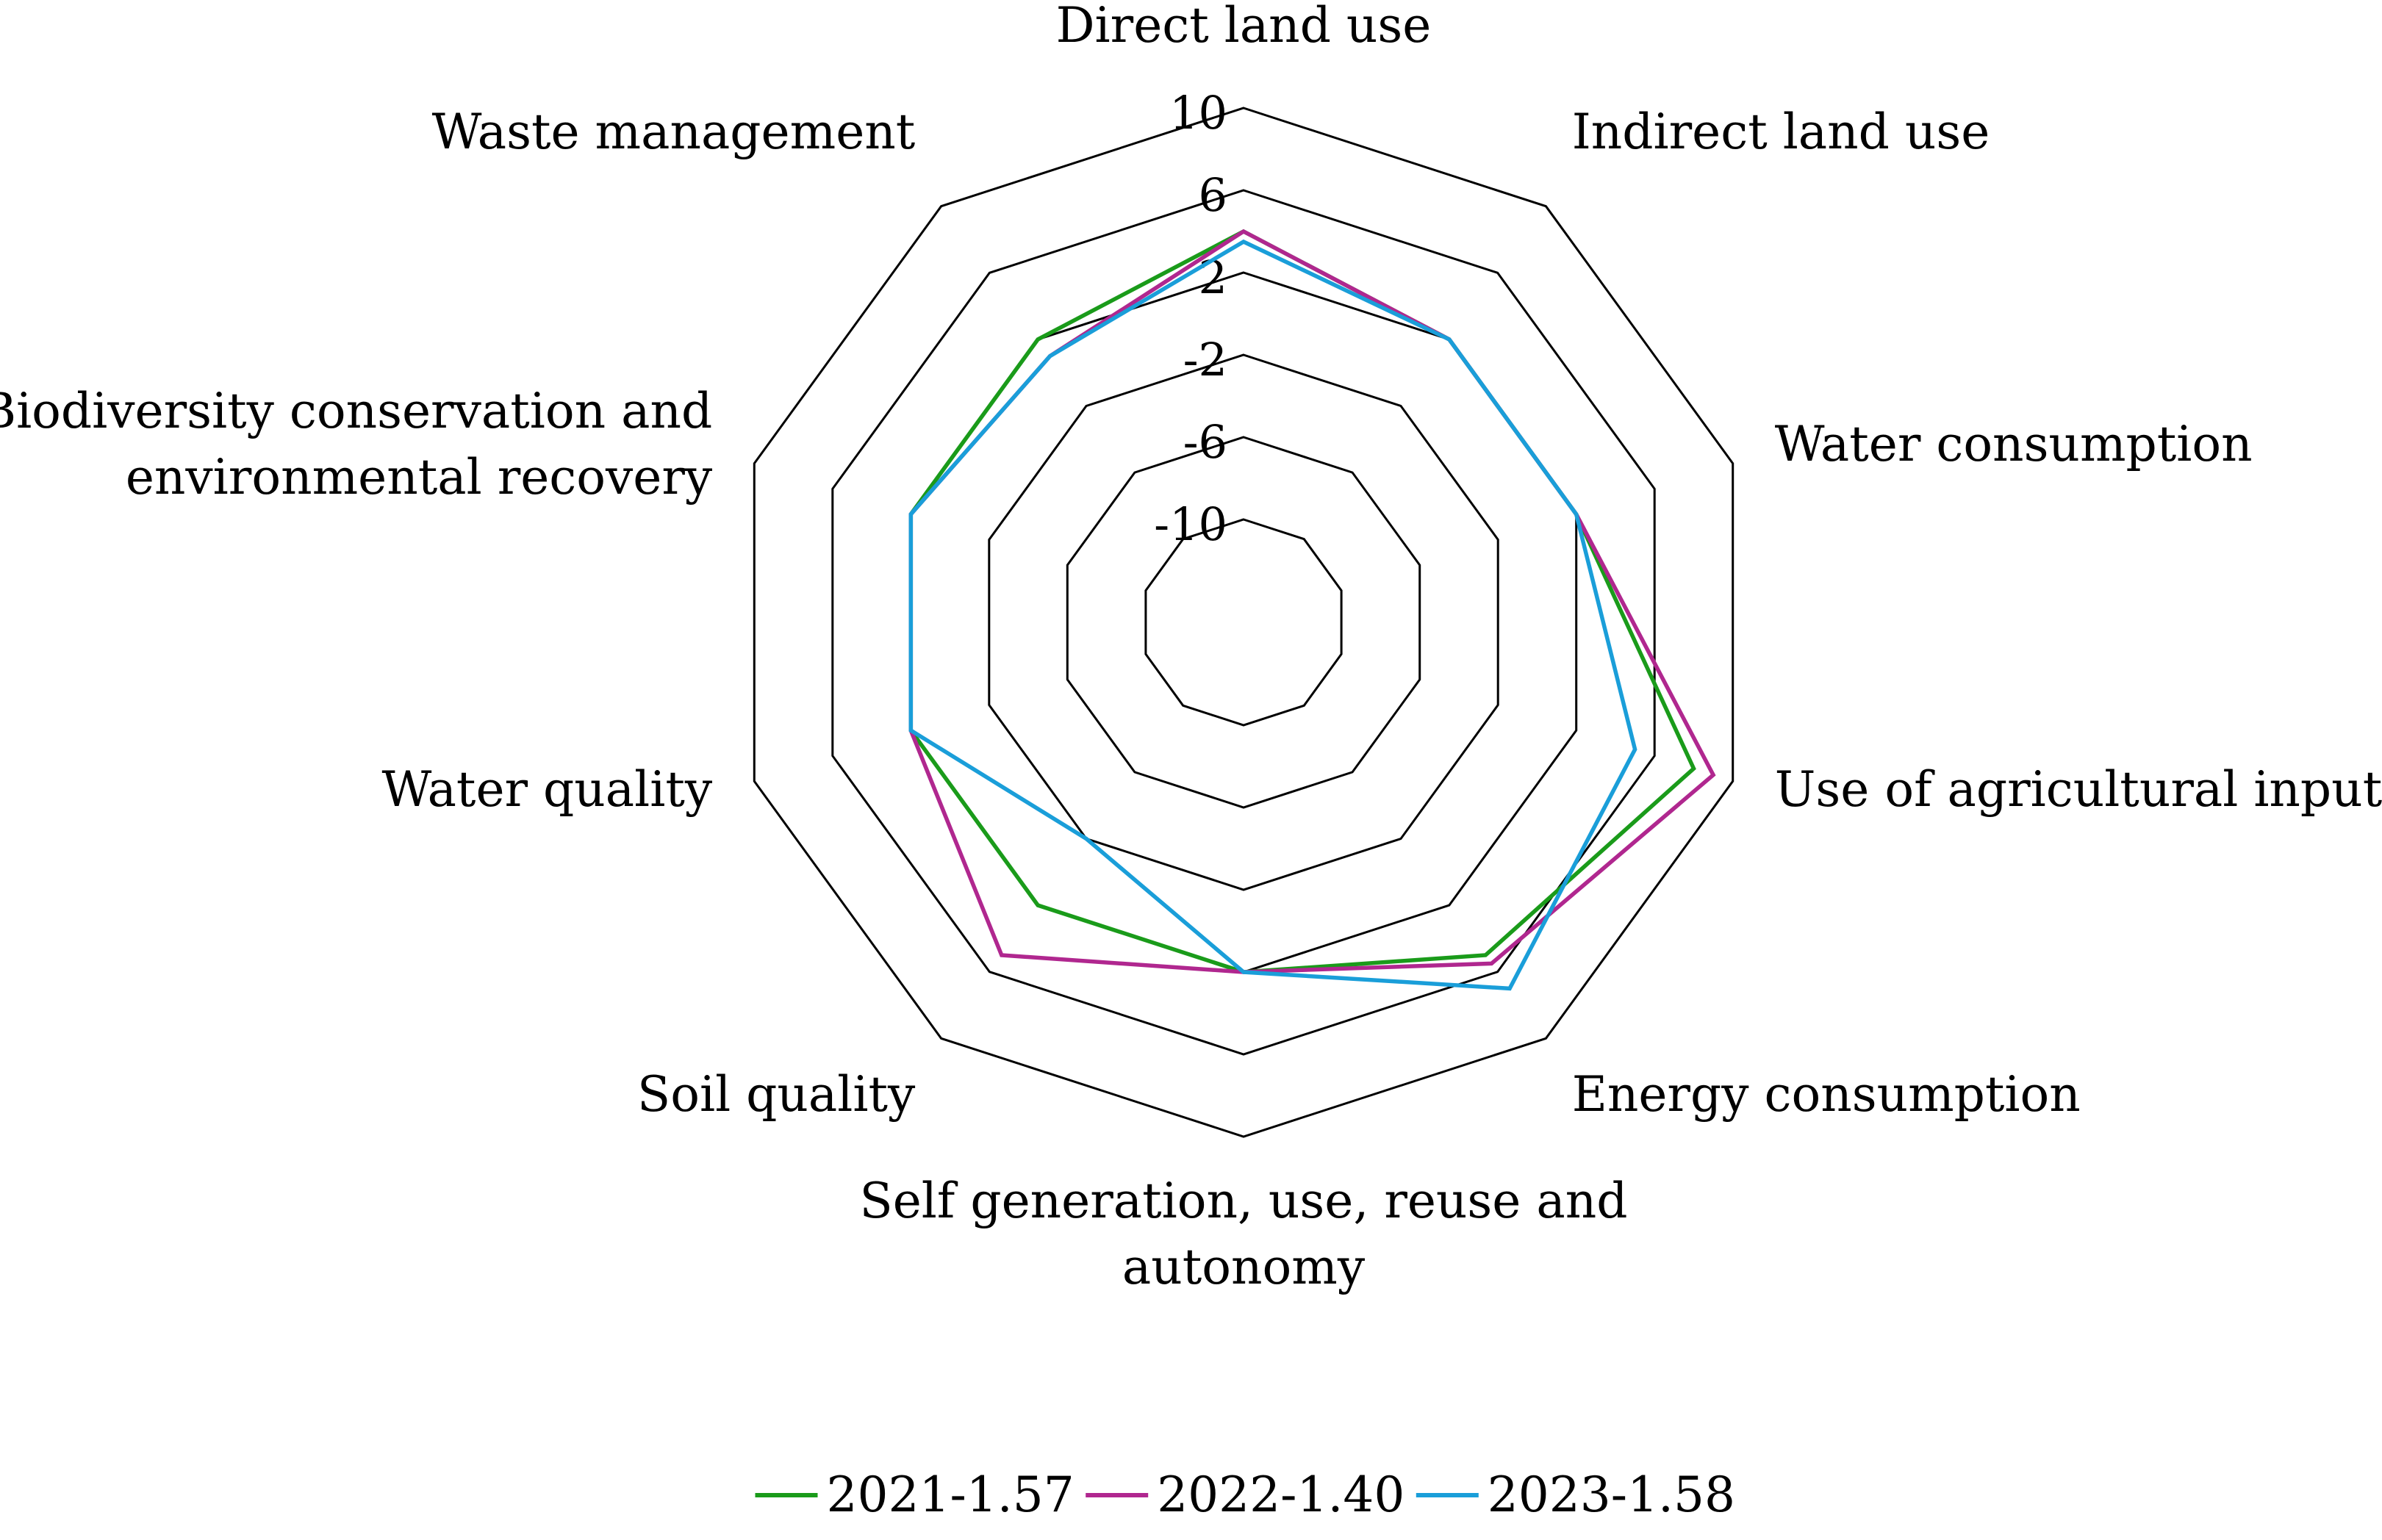 This screenshot has width=2382, height=1540. I want to click on tick-label-0: -10, so click(1190, 524).